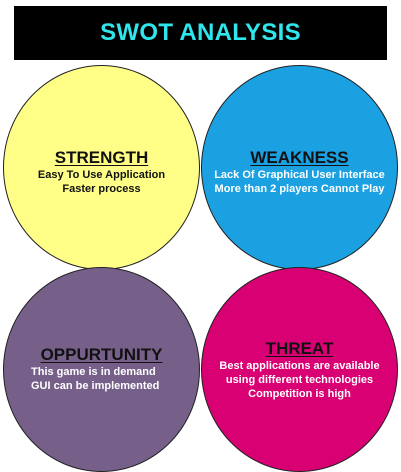  I want to click on opportunity-heading: OPPURTUNITY, so click(101, 354).